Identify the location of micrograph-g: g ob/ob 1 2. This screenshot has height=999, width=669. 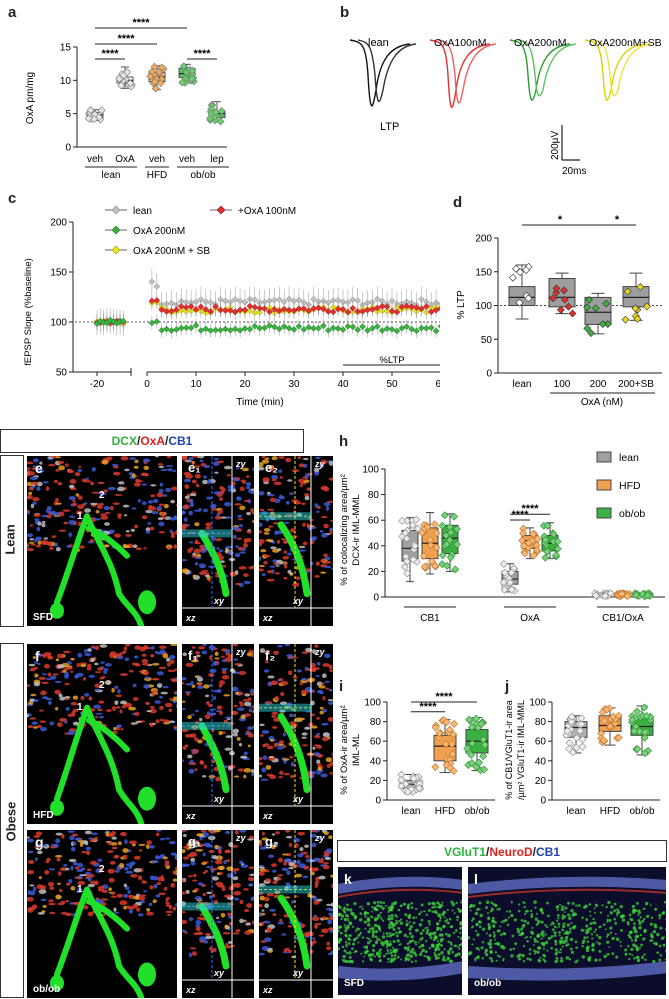
(102, 914).